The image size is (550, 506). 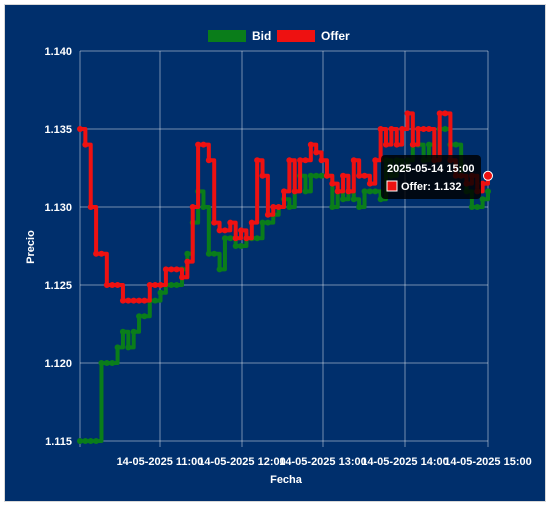 I want to click on legend-item-offer: Offer, so click(x=313, y=36).